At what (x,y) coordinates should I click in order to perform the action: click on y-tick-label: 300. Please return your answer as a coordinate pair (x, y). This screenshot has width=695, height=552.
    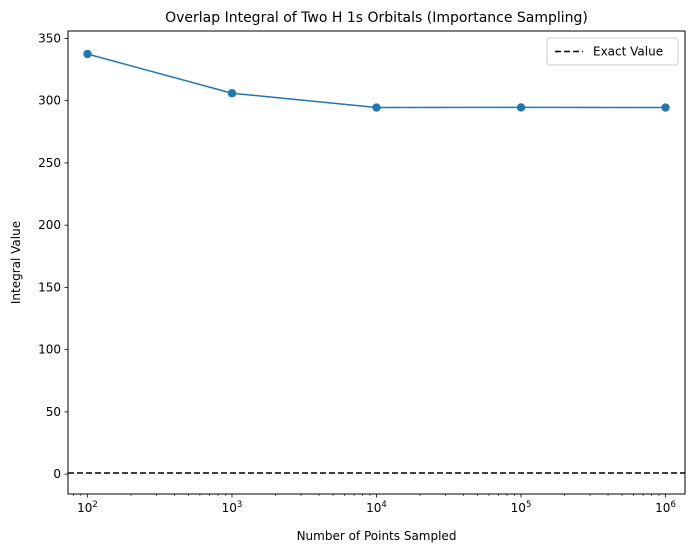
    Looking at the image, I should click on (49, 101).